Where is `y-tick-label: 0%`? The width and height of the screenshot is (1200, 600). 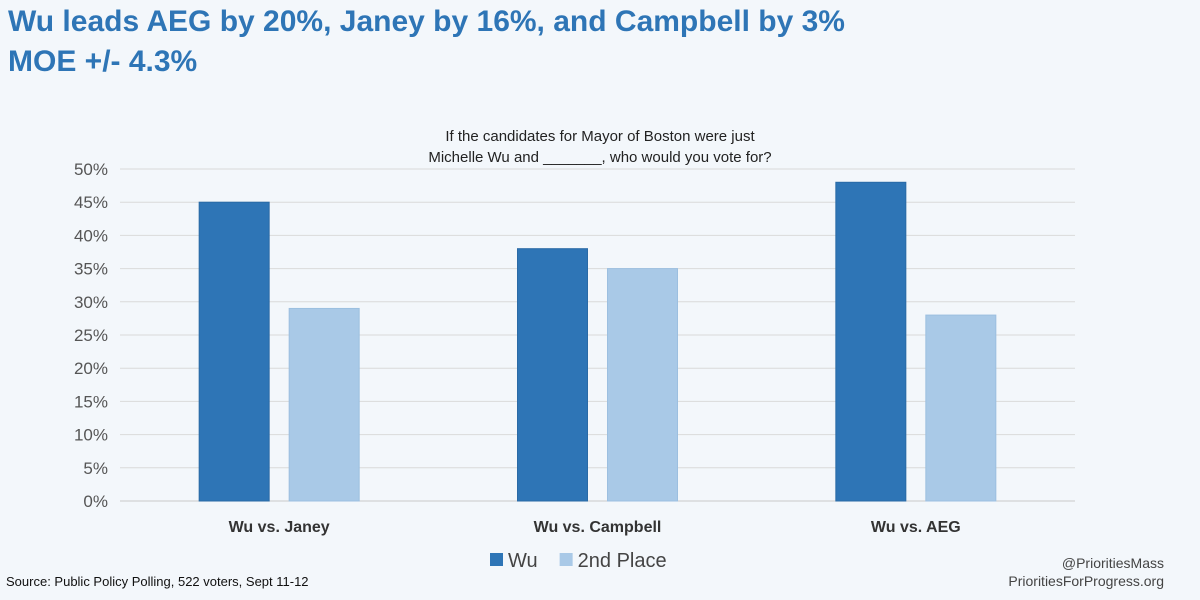 y-tick-label: 0% is located at coordinates (95, 501).